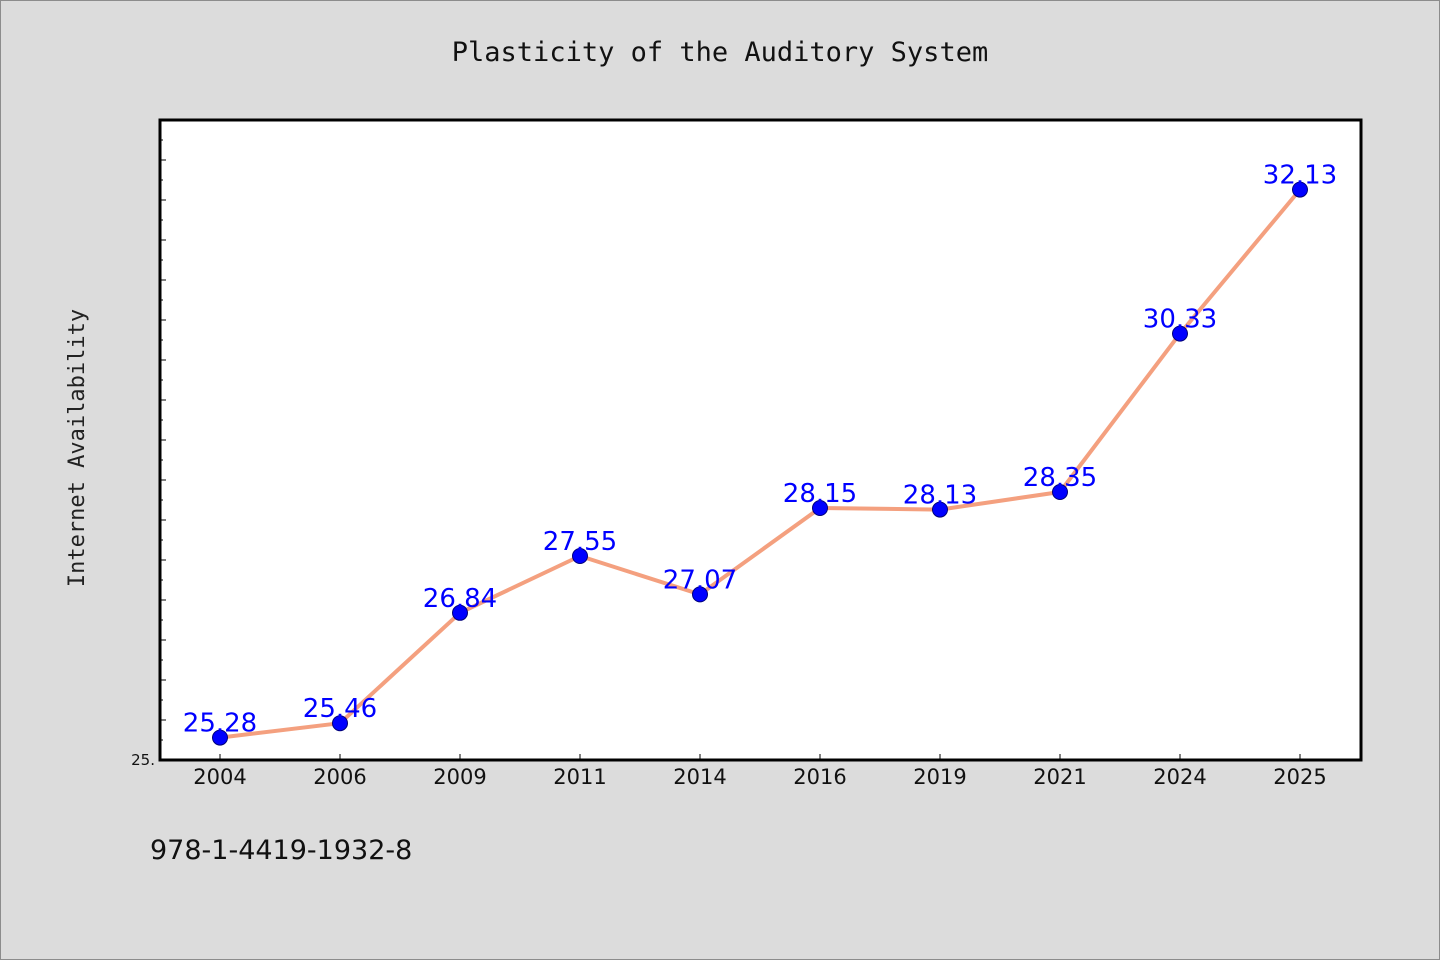 This screenshot has width=1440, height=960. I want to click on data-label: 26.84, so click(460, 599).